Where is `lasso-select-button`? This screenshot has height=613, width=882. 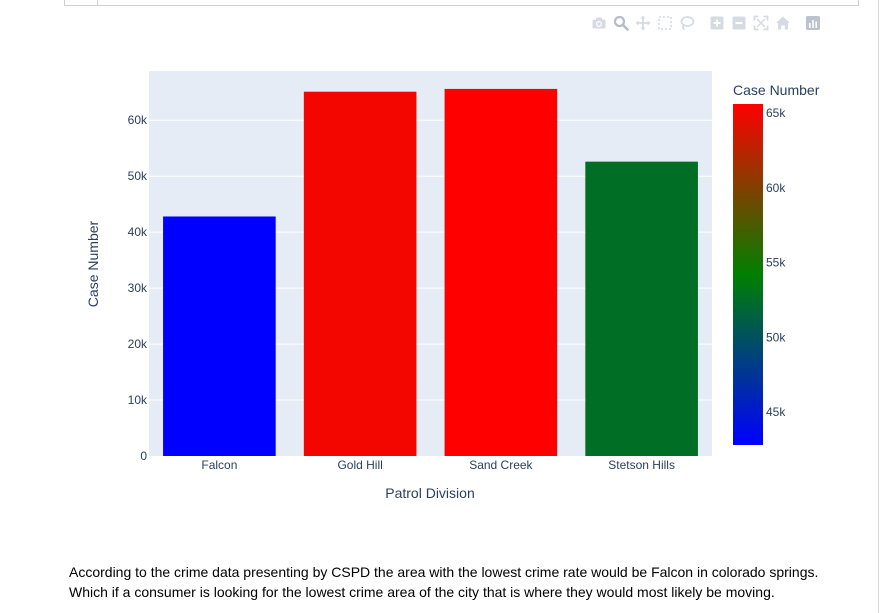
lasso-select-button is located at coordinates (687, 23).